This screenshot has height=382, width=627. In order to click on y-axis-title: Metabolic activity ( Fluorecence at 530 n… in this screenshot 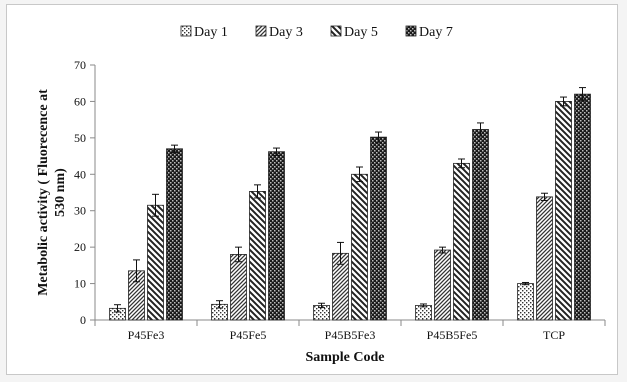, I will do `click(52, 192)`.